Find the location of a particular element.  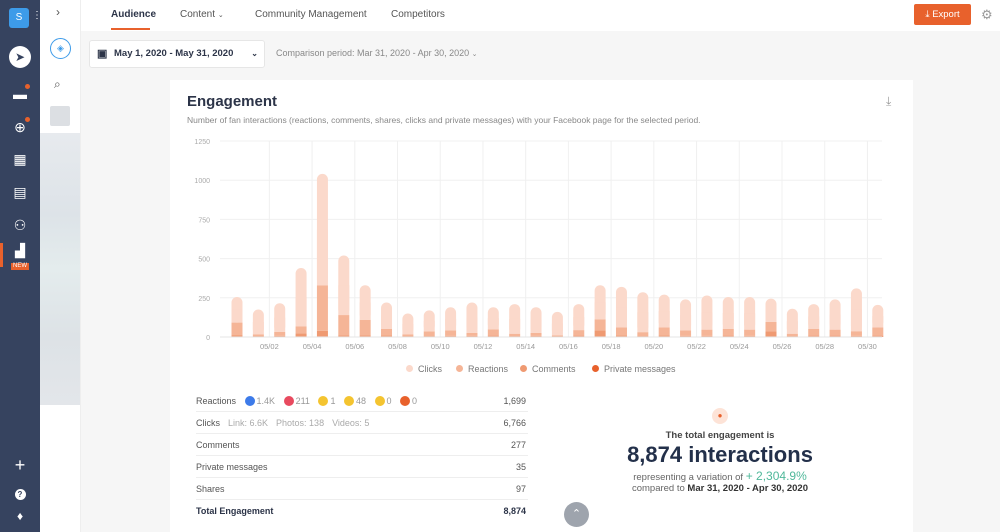

profile-list-blurred is located at coordinates (60, 269).